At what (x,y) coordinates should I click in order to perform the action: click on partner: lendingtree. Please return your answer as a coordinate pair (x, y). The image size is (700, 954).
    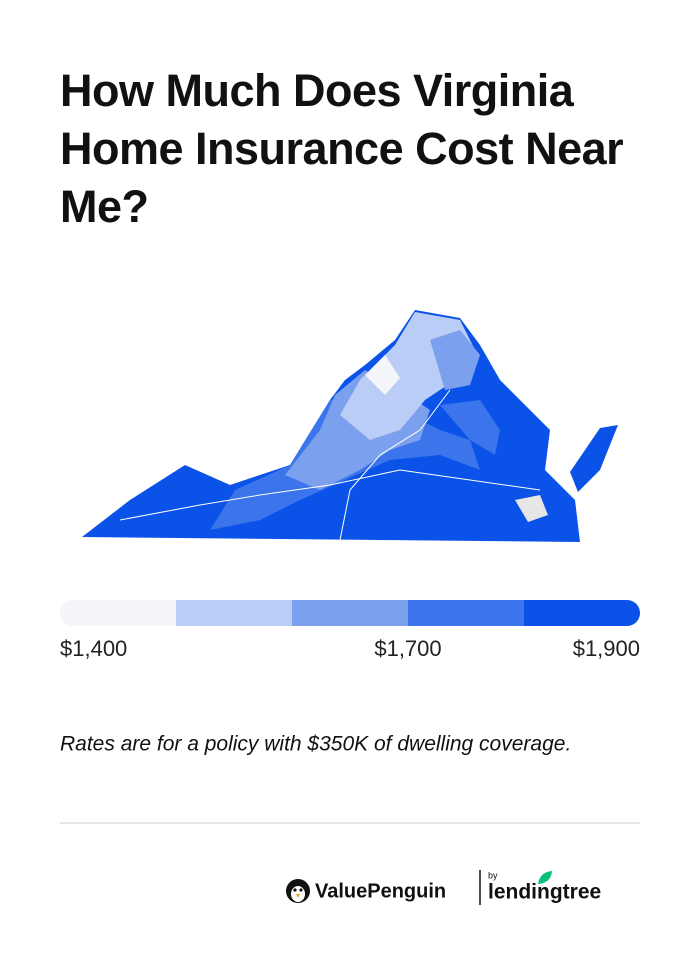
    Looking at the image, I should click on (544, 892).